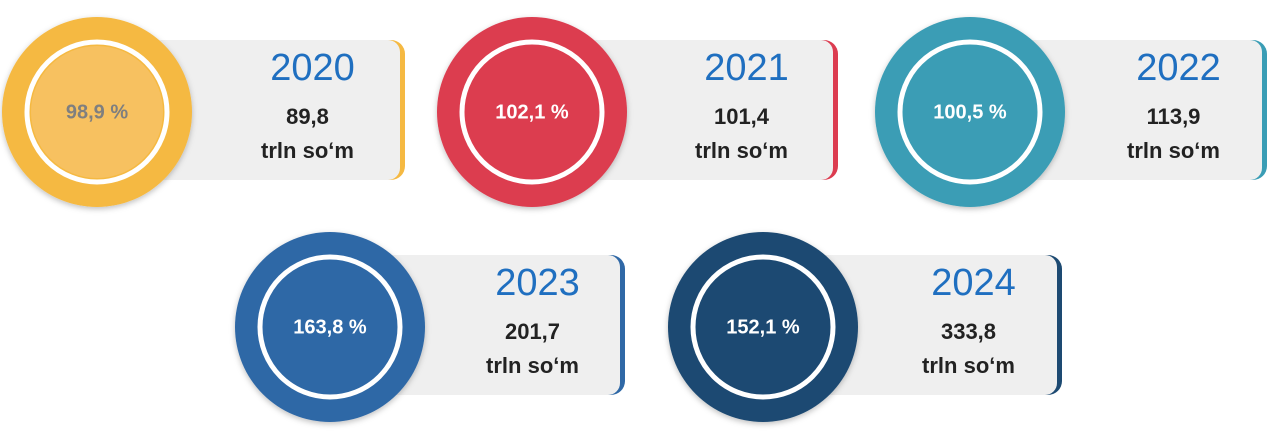 The height and width of the screenshot is (438, 1269). I want to click on amount: 201,7, so click(532, 331).